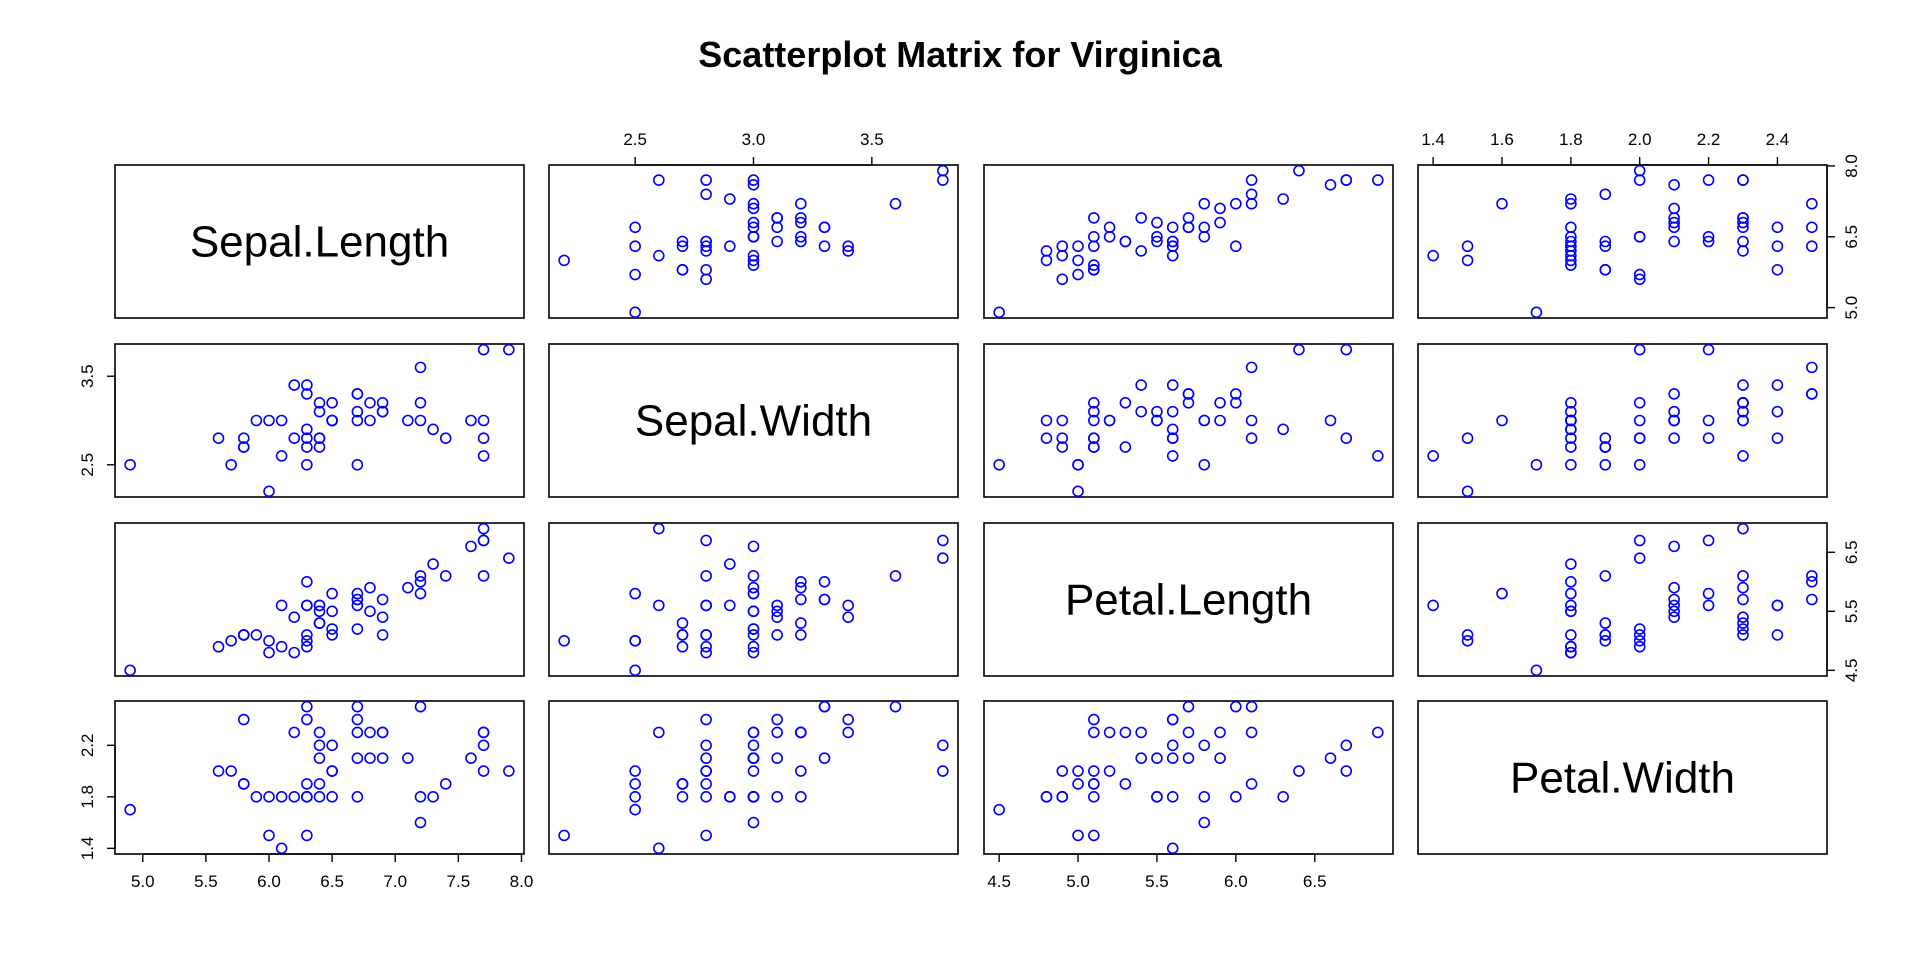  What do you see at coordinates (753, 148) in the screenshot?
I see `top-axis-sepal-width: 2.5 3.0 3.5` at bounding box center [753, 148].